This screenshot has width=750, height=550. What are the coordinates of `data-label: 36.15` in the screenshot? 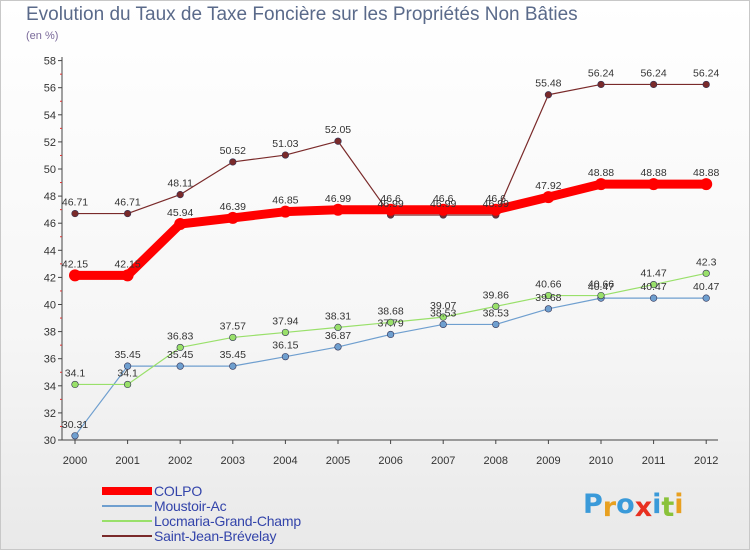 It's located at (285, 346).